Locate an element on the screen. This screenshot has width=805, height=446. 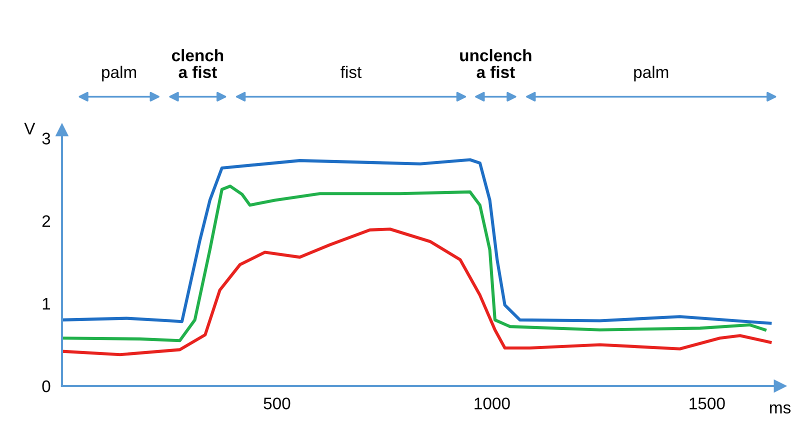
y-tick-label: 1 is located at coordinates (46, 304).